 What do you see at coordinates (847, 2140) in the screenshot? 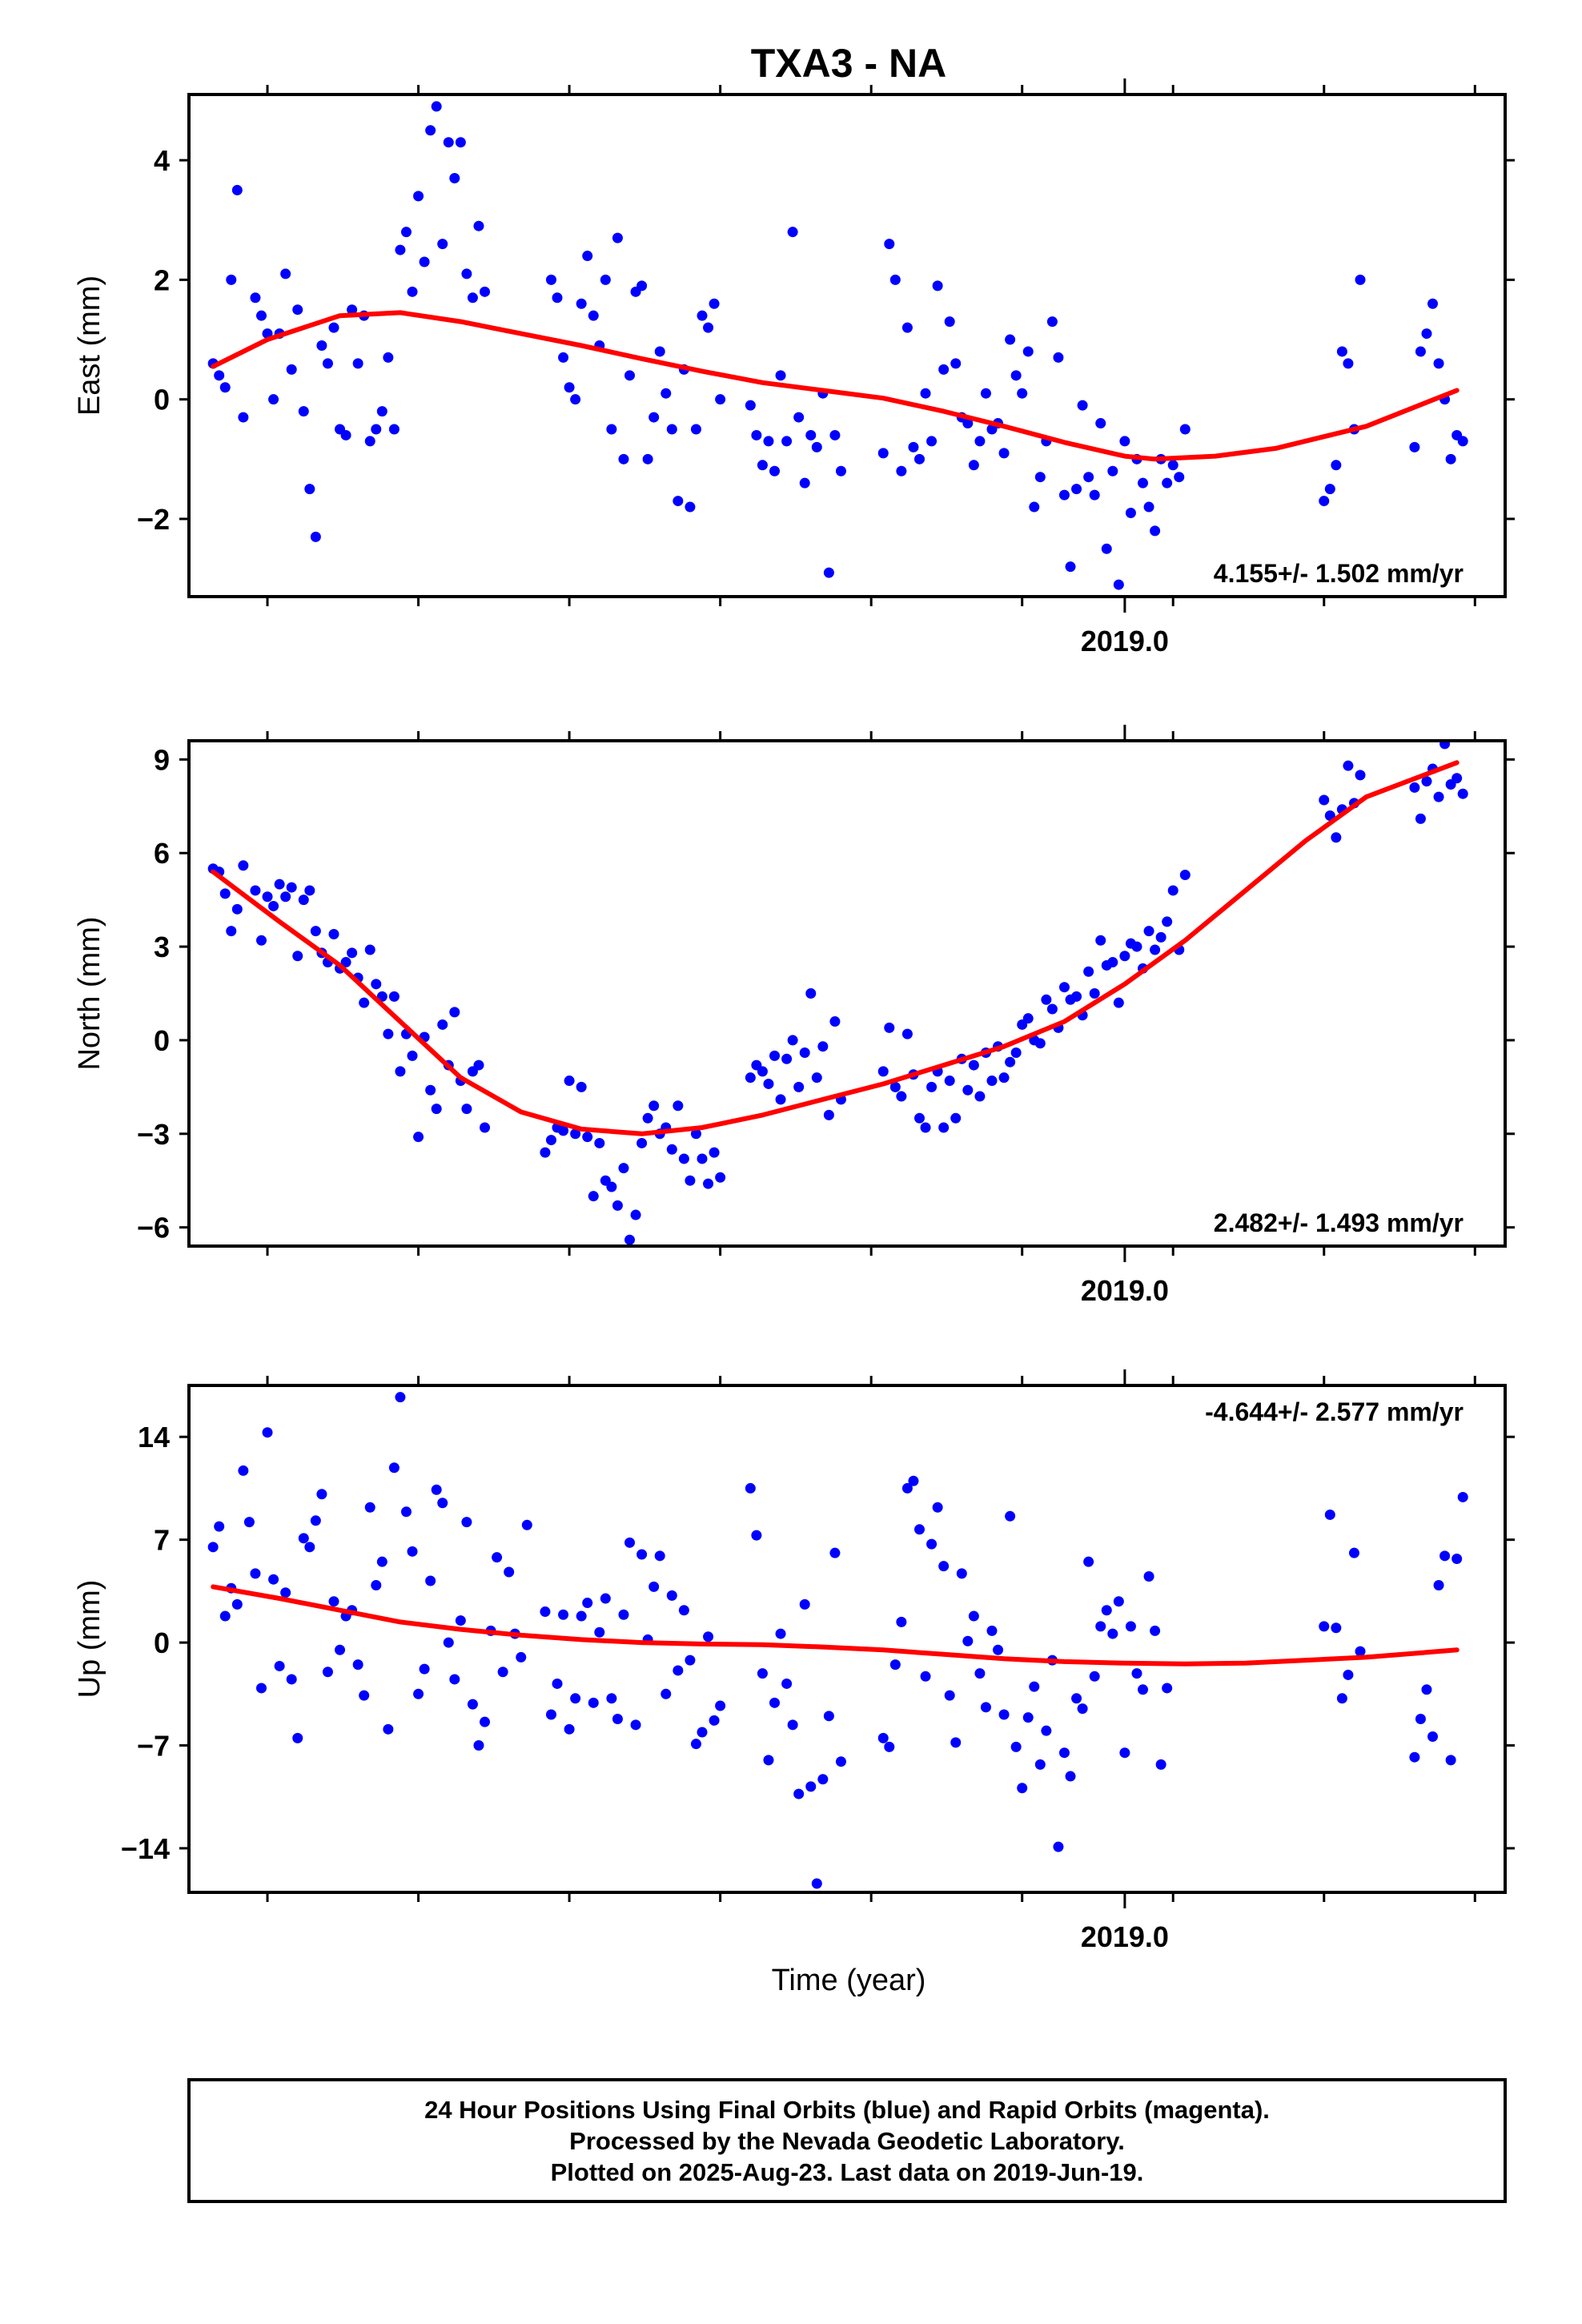
I see `footer-frame` at bounding box center [847, 2140].